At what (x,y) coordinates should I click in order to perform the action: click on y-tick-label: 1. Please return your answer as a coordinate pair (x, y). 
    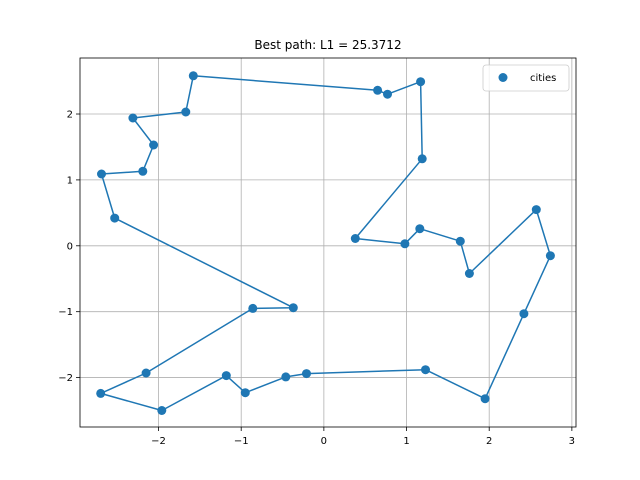
    Looking at the image, I should click on (70, 180).